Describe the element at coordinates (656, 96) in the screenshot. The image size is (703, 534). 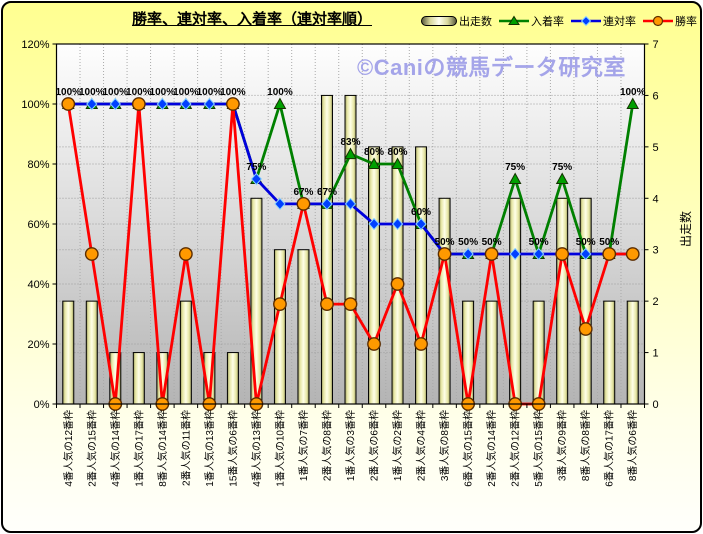
I see `right-axis-tick-label: 6` at that location.